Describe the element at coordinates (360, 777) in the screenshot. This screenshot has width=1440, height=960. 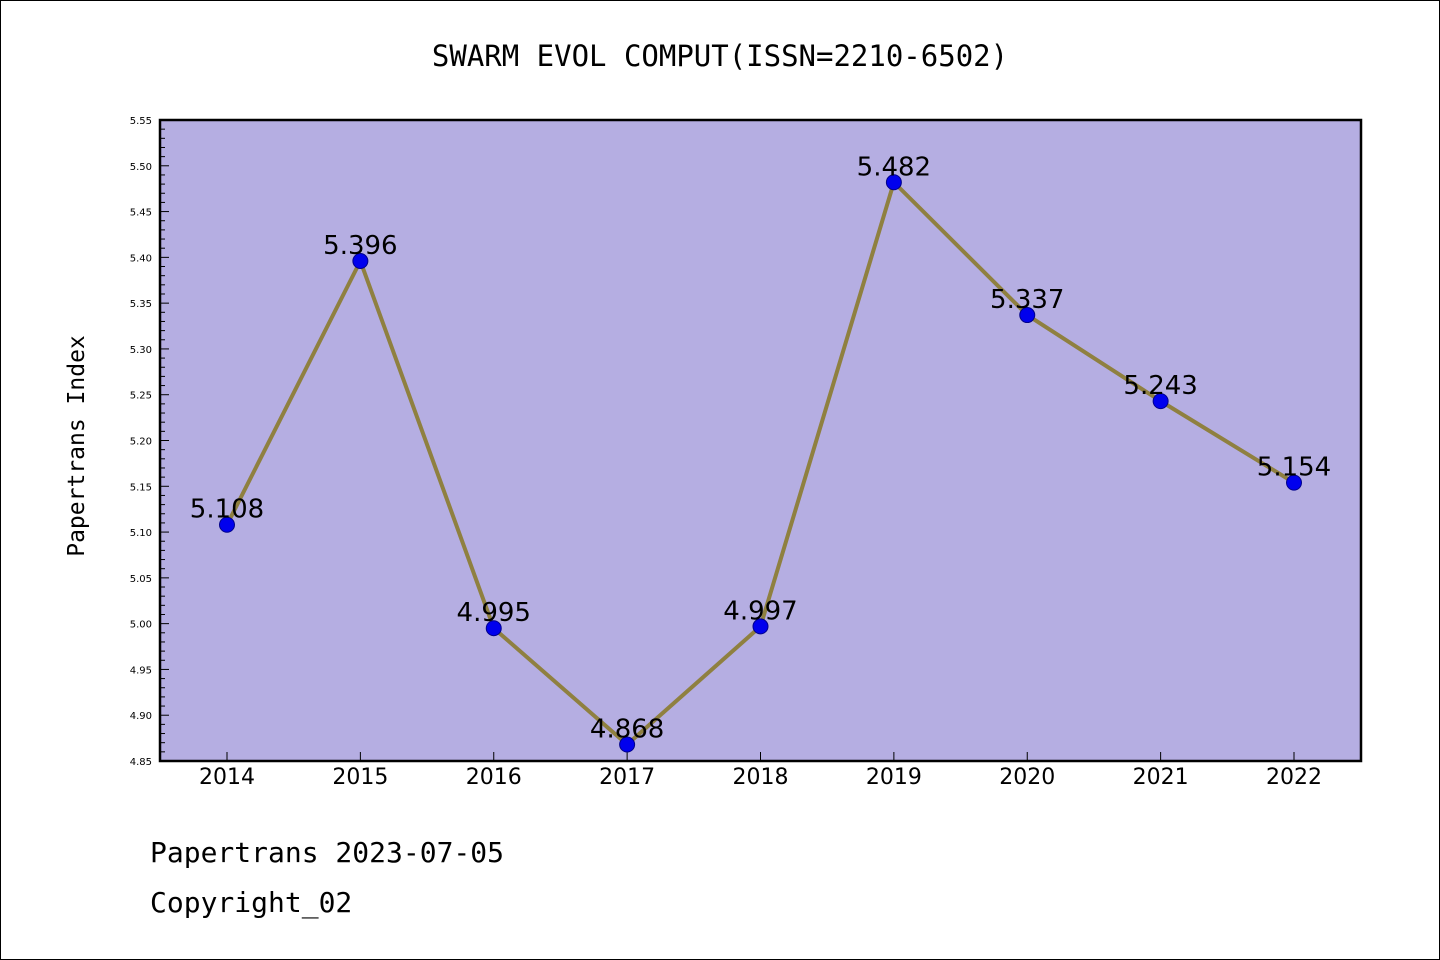
I see `x-tick-label: 2015` at that location.